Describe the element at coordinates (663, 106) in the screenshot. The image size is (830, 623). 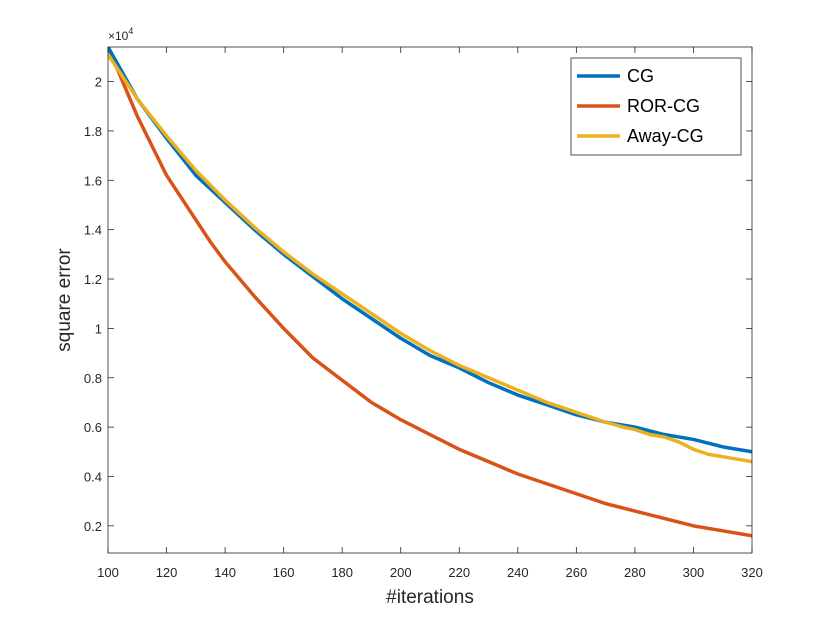
I see `legend-label-ror-cg: ROR-CG` at that location.